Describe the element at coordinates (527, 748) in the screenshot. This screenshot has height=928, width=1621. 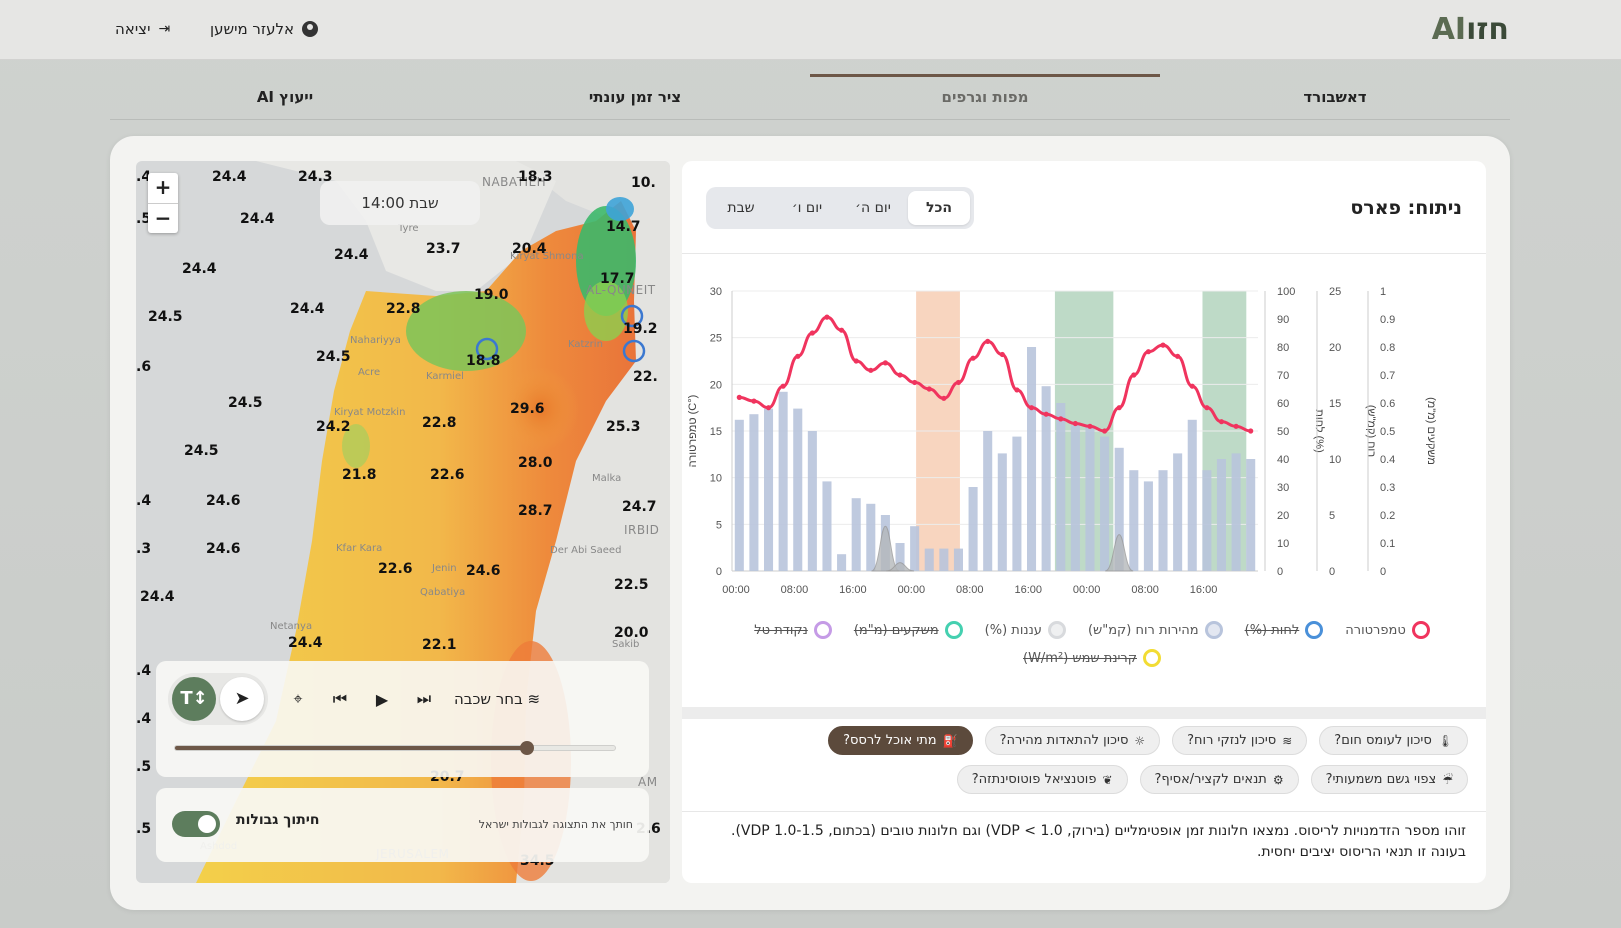
I see `slider-handle` at that location.